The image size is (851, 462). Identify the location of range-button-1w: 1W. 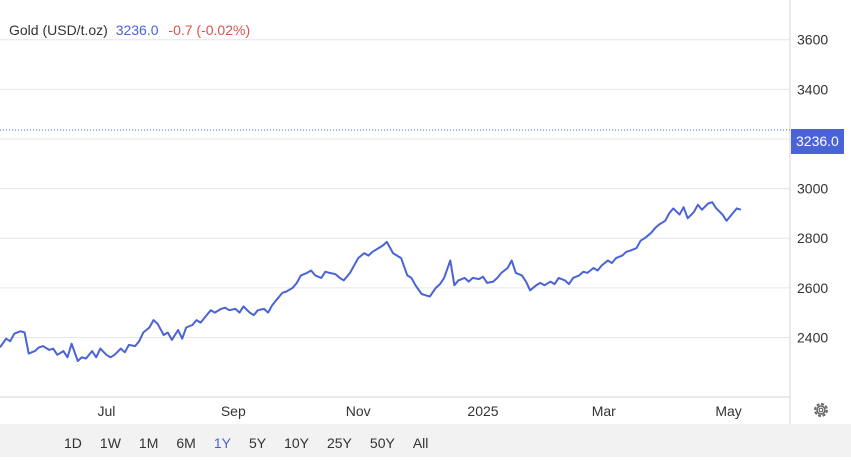
(110, 443).